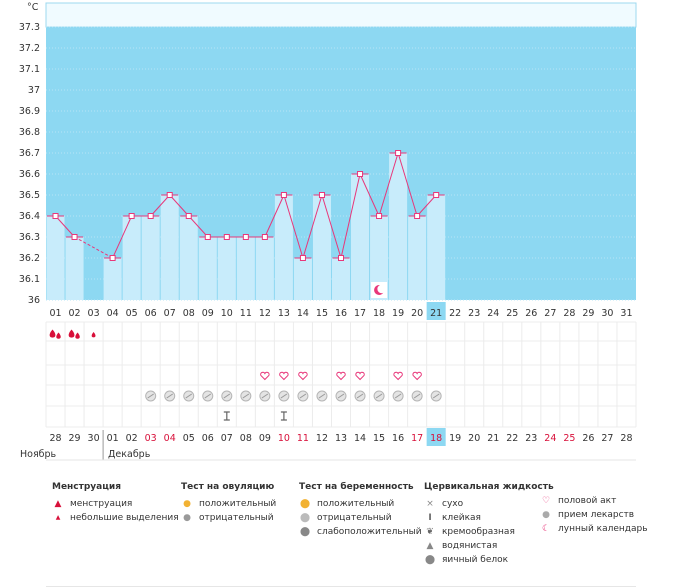 Image resolution: width=675 pixels, height=587 pixels. I want to click on legend-item: ● положительный, so click(228, 504).